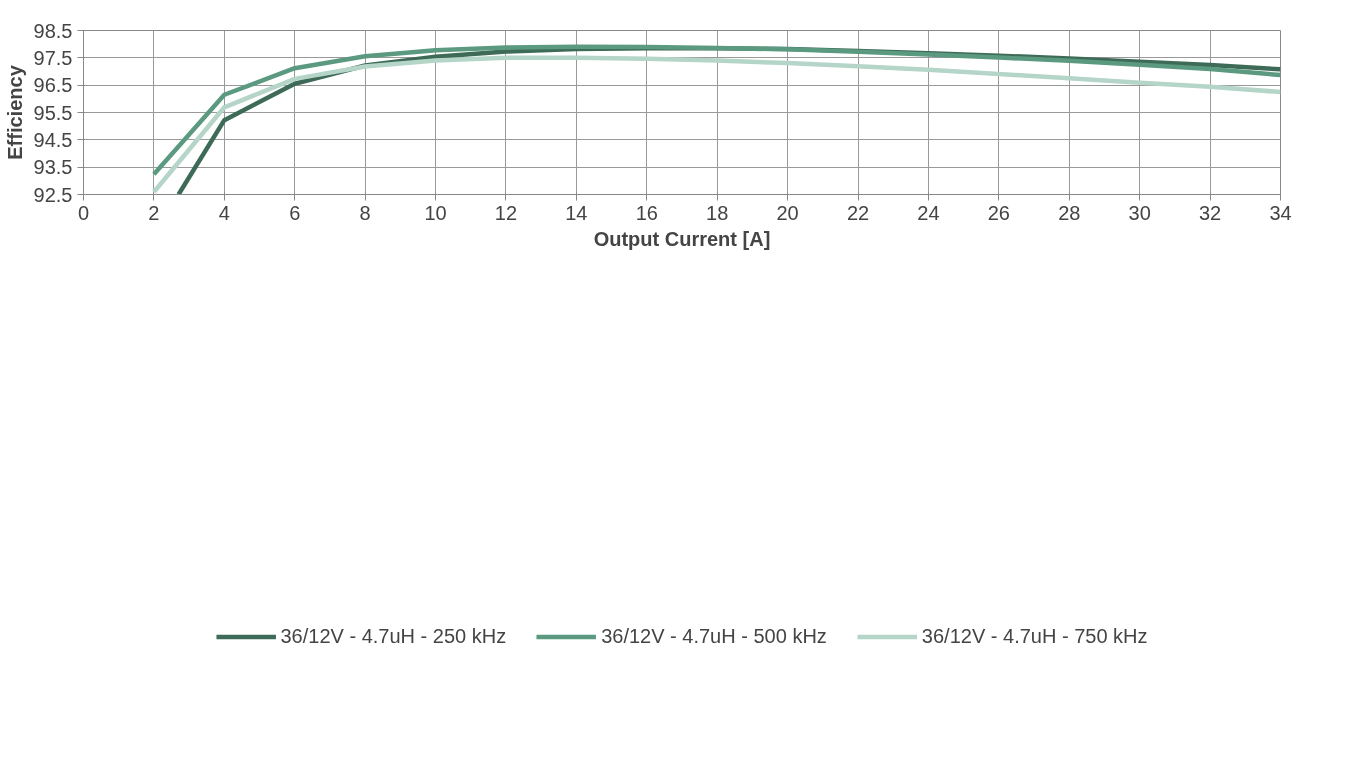  I want to click on x-axis-title: Output Current [A], so click(682, 238).